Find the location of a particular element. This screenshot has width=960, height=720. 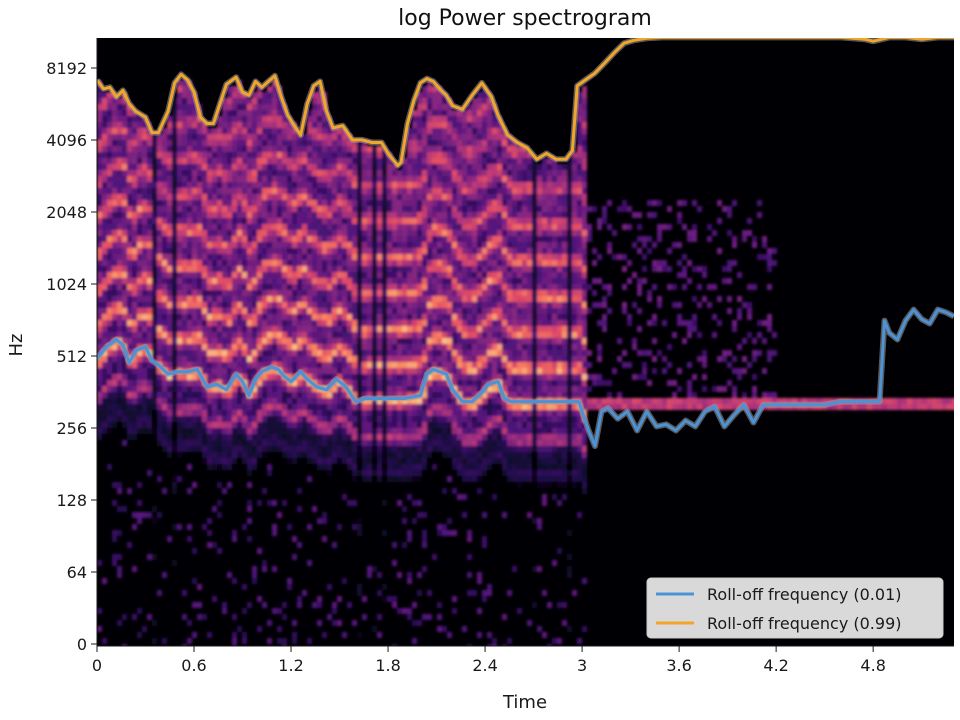

y-tick-label: 4096 is located at coordinates (66, 140).